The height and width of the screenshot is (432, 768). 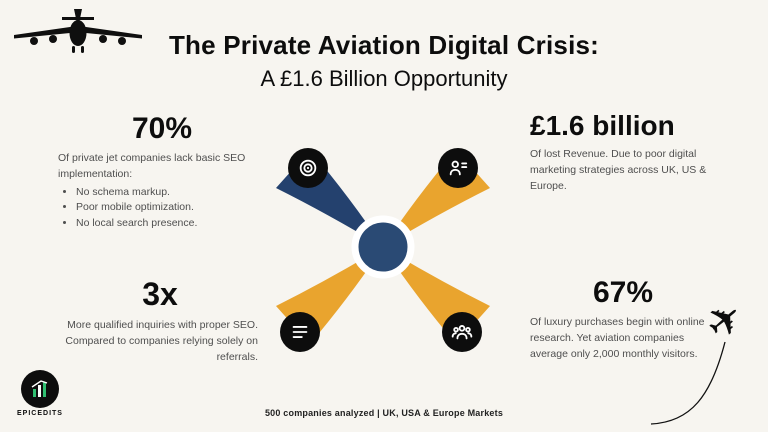 What do you see at coordinates (602, 125) in the screenshot?
I see `stat-value: £1.6 billion` at bounding box center [602, 125].